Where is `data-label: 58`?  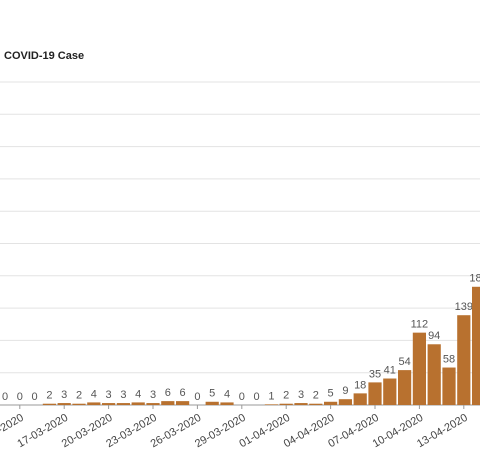
data-label: 58 is located at coordinates (449, 359).